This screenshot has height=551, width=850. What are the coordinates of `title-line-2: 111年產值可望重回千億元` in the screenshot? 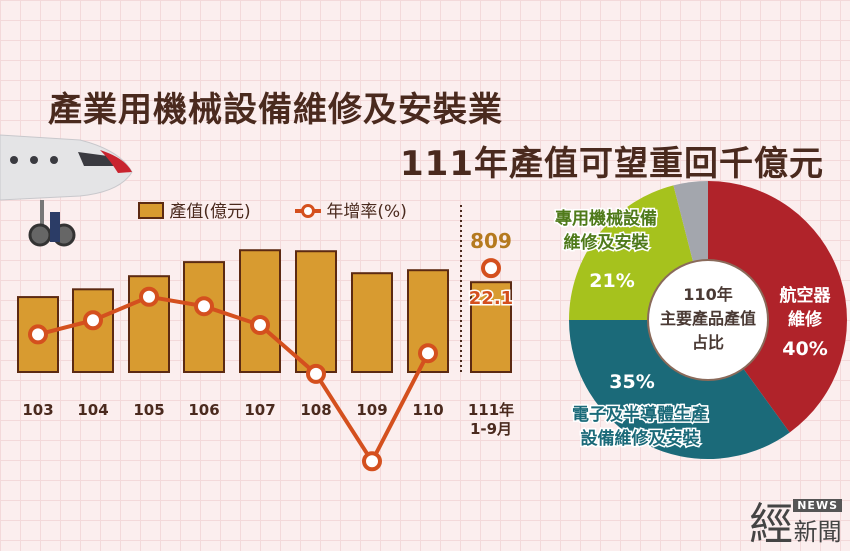 It's located at (612, 164).